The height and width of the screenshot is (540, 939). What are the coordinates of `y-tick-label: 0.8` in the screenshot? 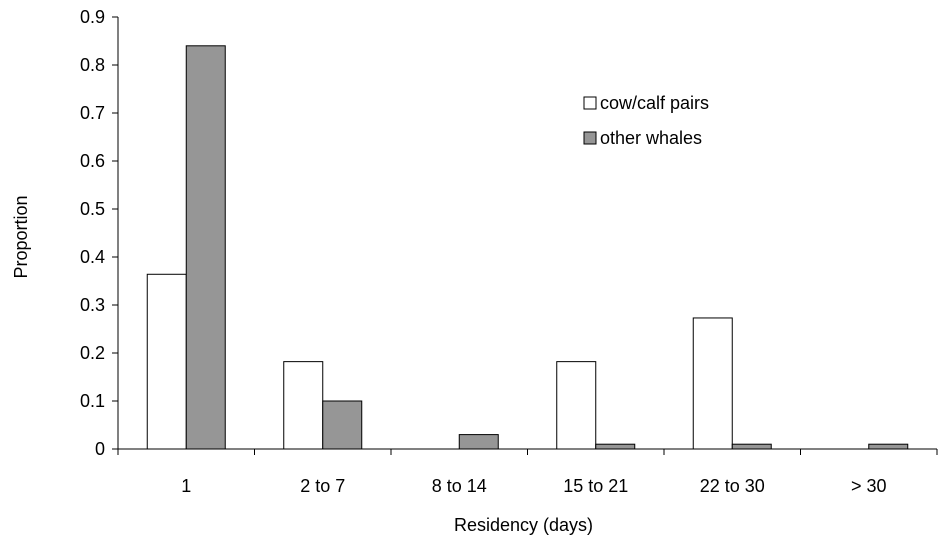 It's located at (92, 65).